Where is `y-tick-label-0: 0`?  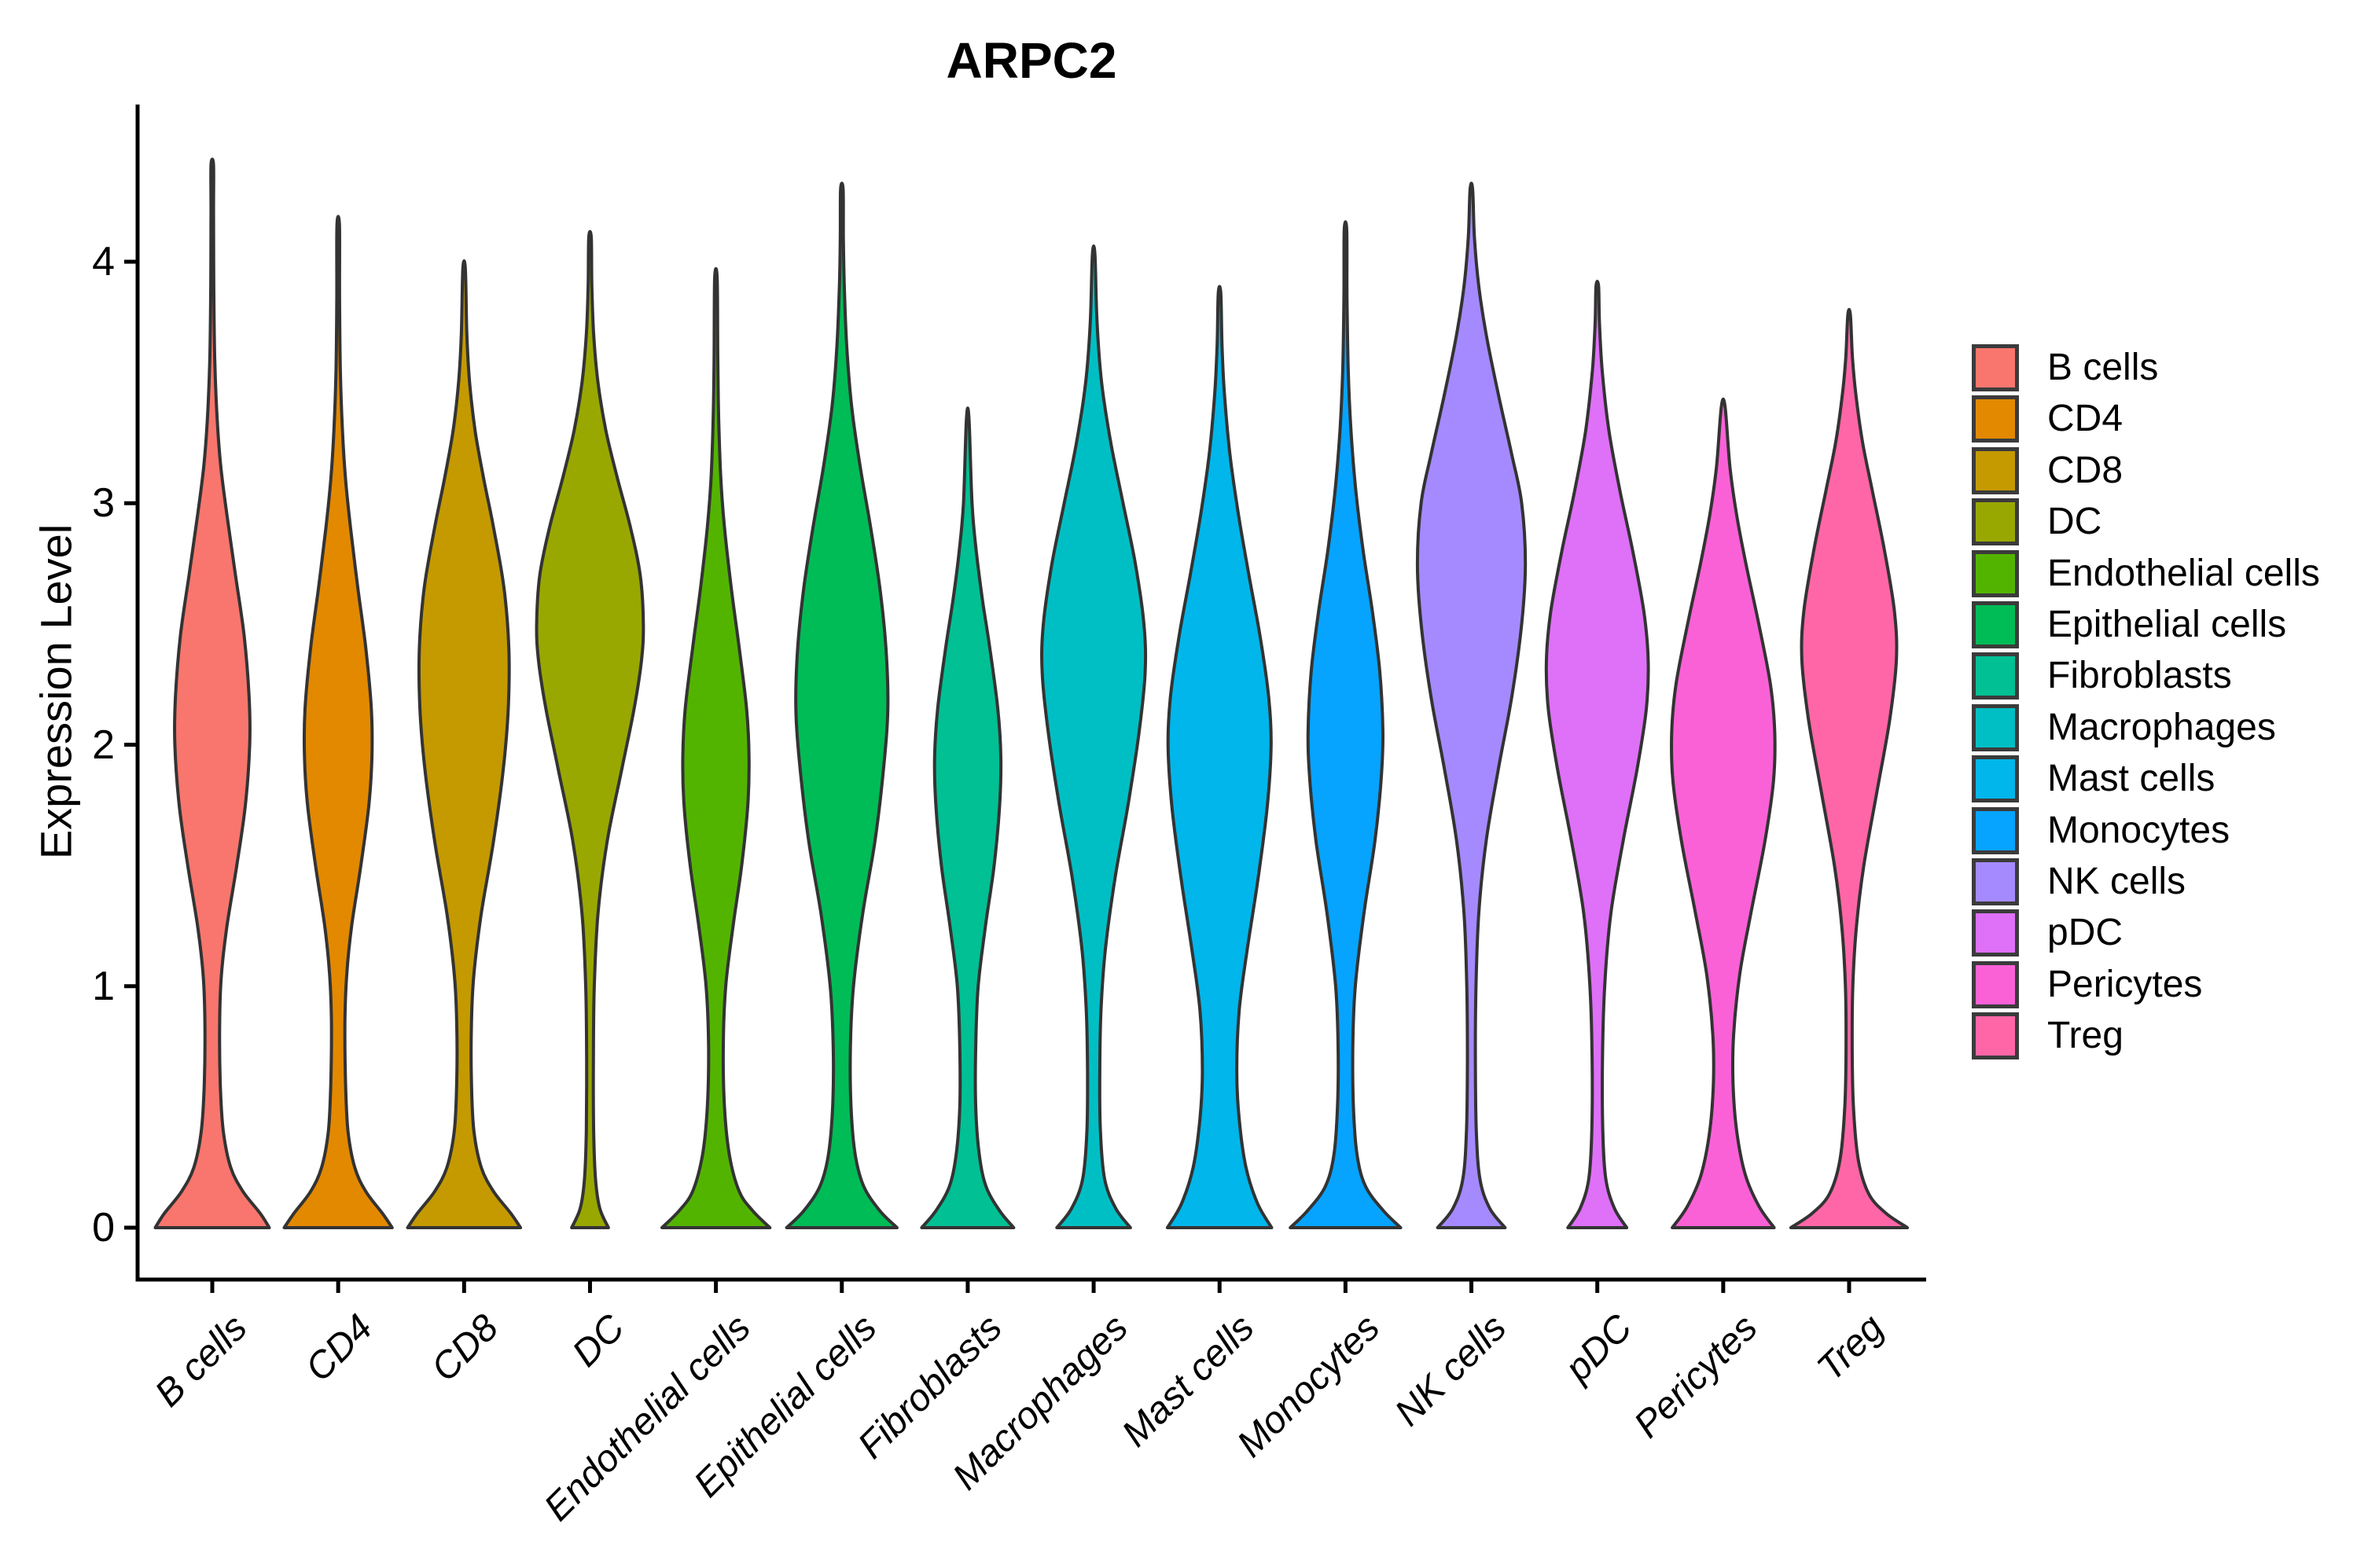 y-tick-label-0: 0 is located at coordinates (103, 1227).